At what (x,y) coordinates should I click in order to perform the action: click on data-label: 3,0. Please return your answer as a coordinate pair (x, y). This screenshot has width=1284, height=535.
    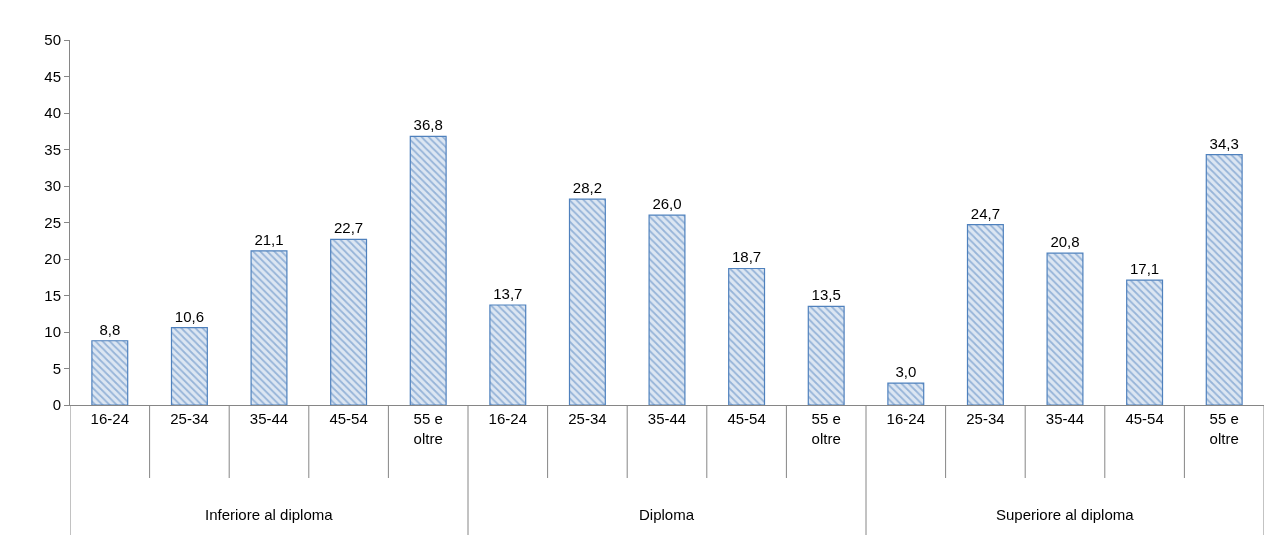
    Looking at the image, I should click on (906, 372).